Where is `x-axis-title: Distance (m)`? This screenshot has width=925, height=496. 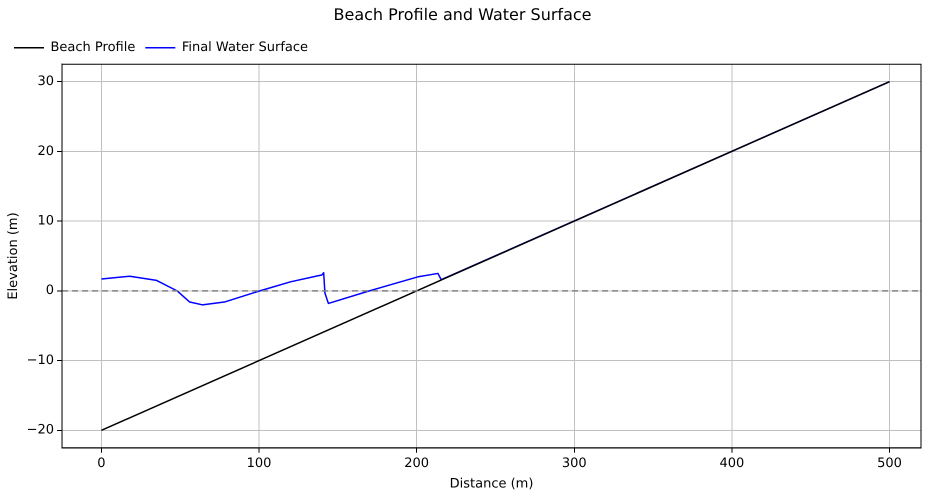
x-axis-title: Distance (m) is located at coordinates (492, 484).